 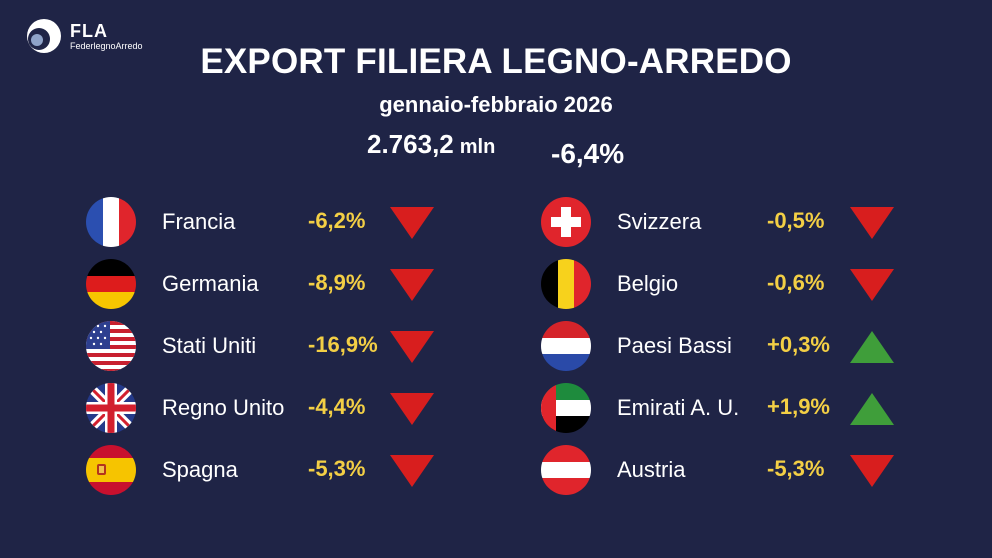 What do you see at coordinates (798, 344) in the screenshot?
I see `change-percent: +0,3%` at bounding box center [798, 344].